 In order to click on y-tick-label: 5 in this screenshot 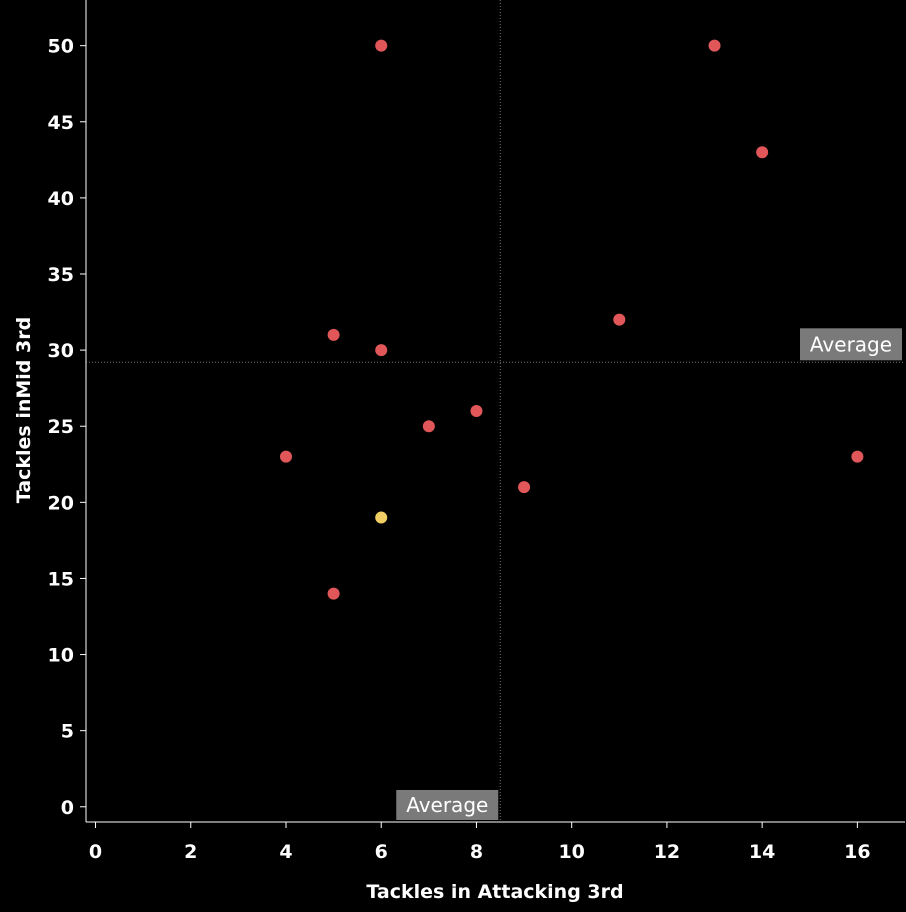, I will do `click(67, 732)`.